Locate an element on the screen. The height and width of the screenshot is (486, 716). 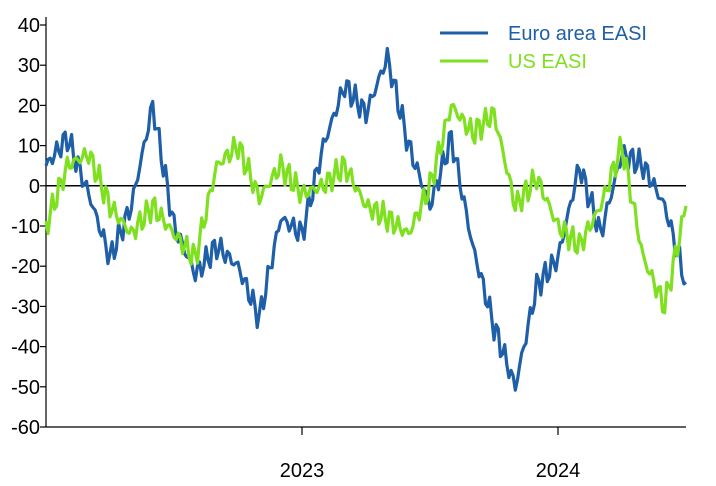
y-tick-label: -20 is located at coordinates (25, 267).